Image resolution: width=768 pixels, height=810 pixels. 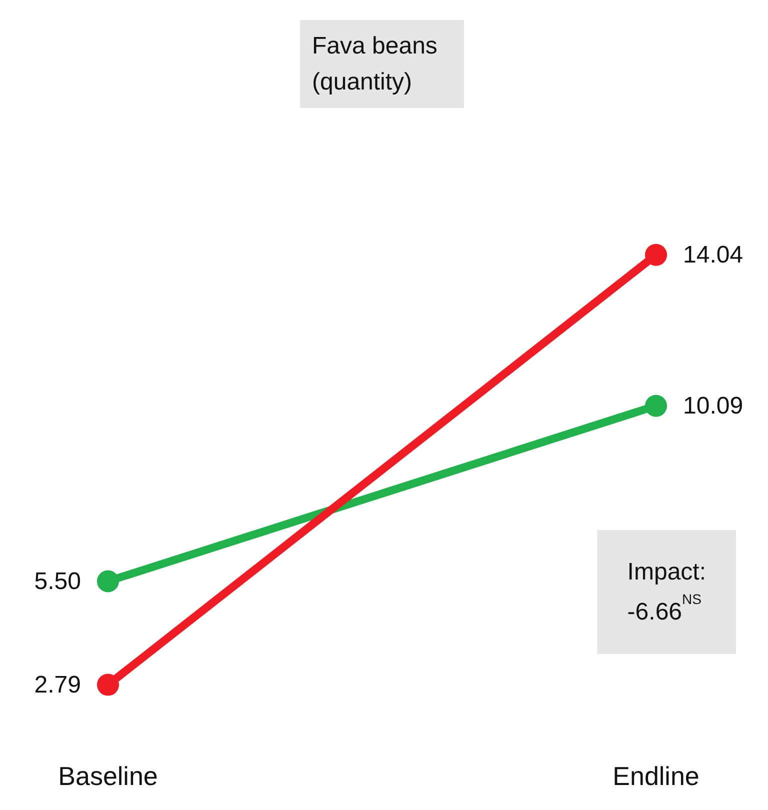 What do you see at coordinates (57, 581) in the screenshot?
I see `data-label: 5.50` at bounding box center [57, 581].